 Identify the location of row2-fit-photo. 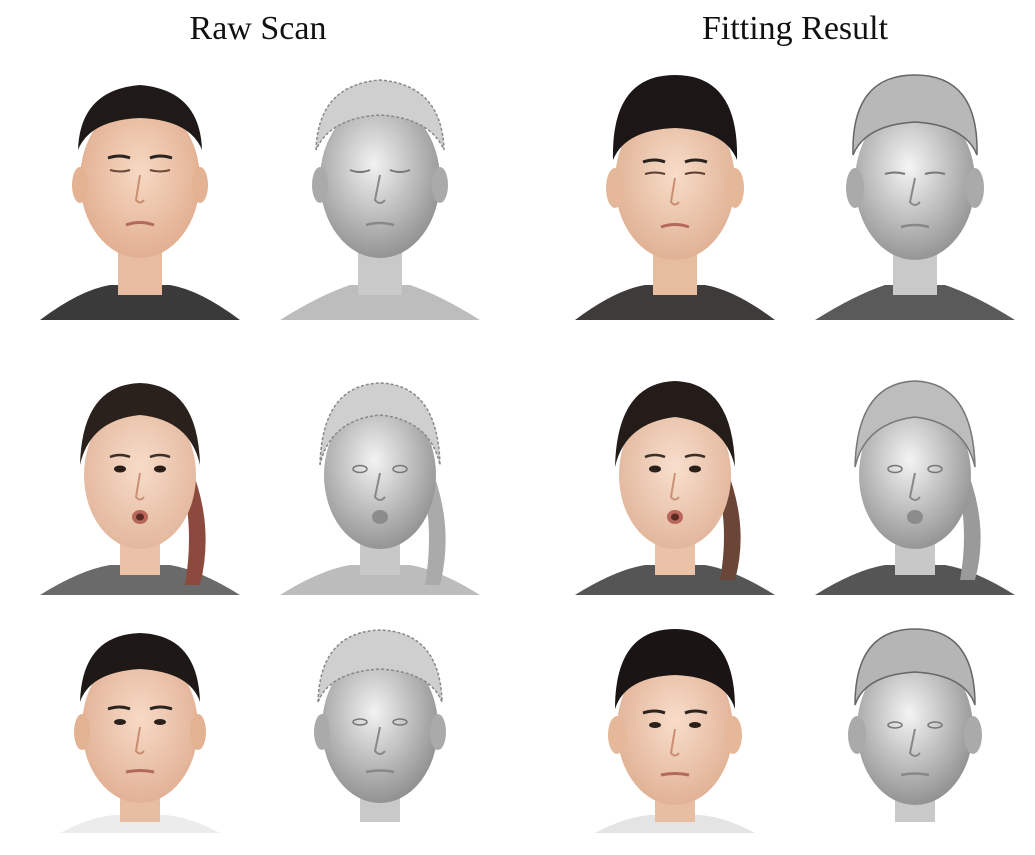
(675, 485).